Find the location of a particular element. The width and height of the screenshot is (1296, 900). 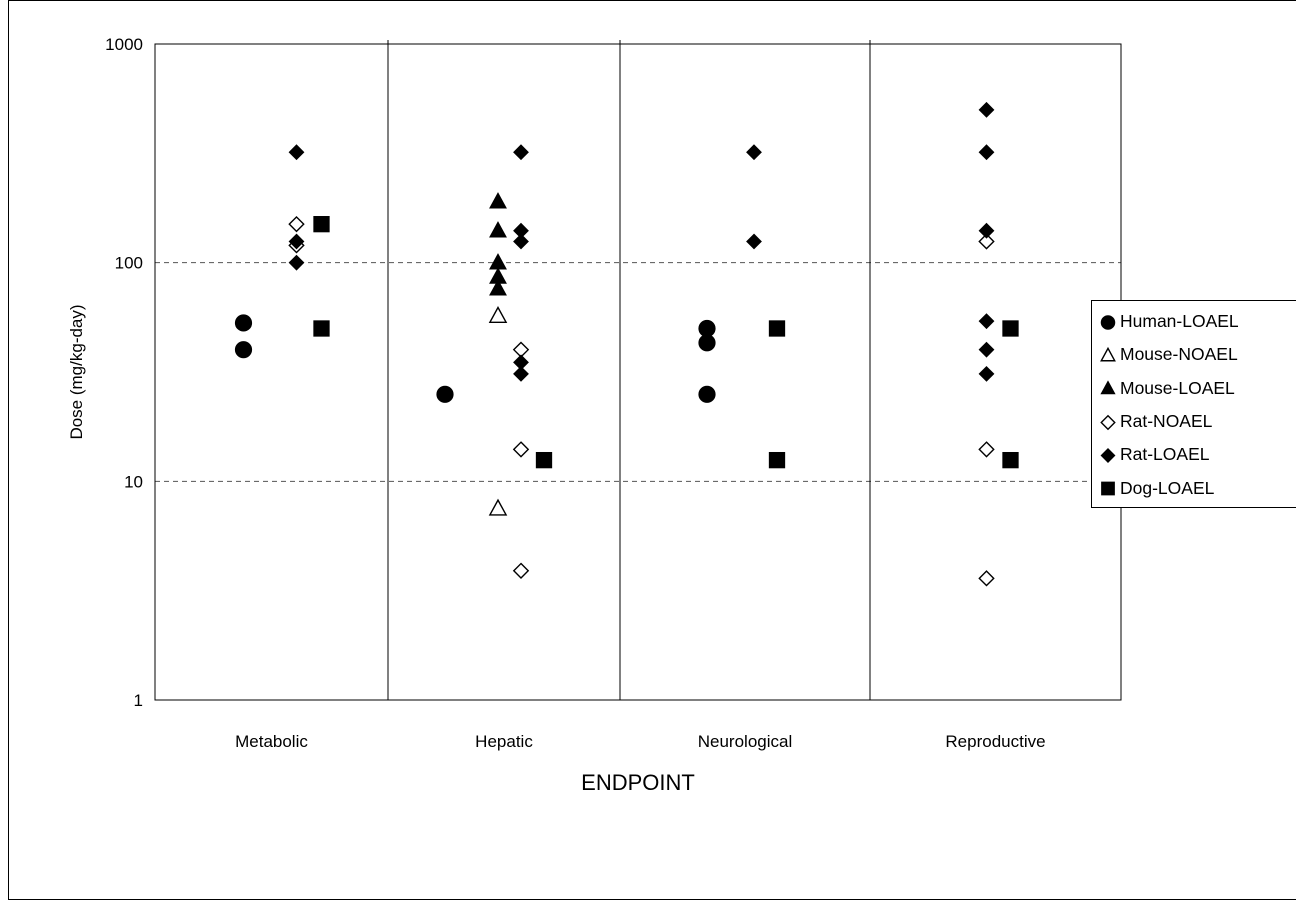

legend-label: Dog-LOAEL is located at coordinates (1167, 487).